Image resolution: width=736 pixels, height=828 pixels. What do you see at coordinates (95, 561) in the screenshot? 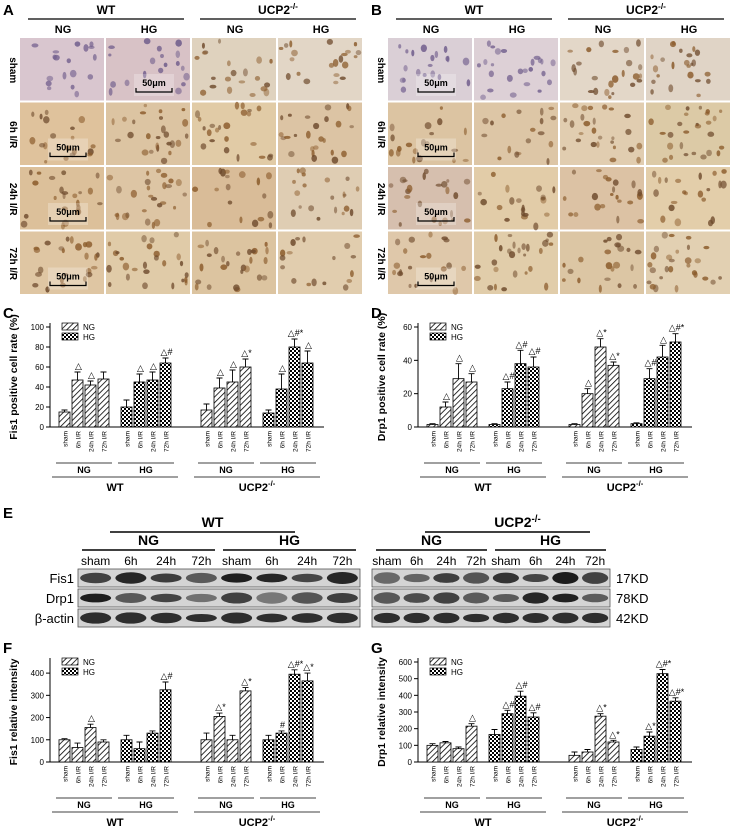
I see `lane-label: sham` at bounding box center [95, 561].